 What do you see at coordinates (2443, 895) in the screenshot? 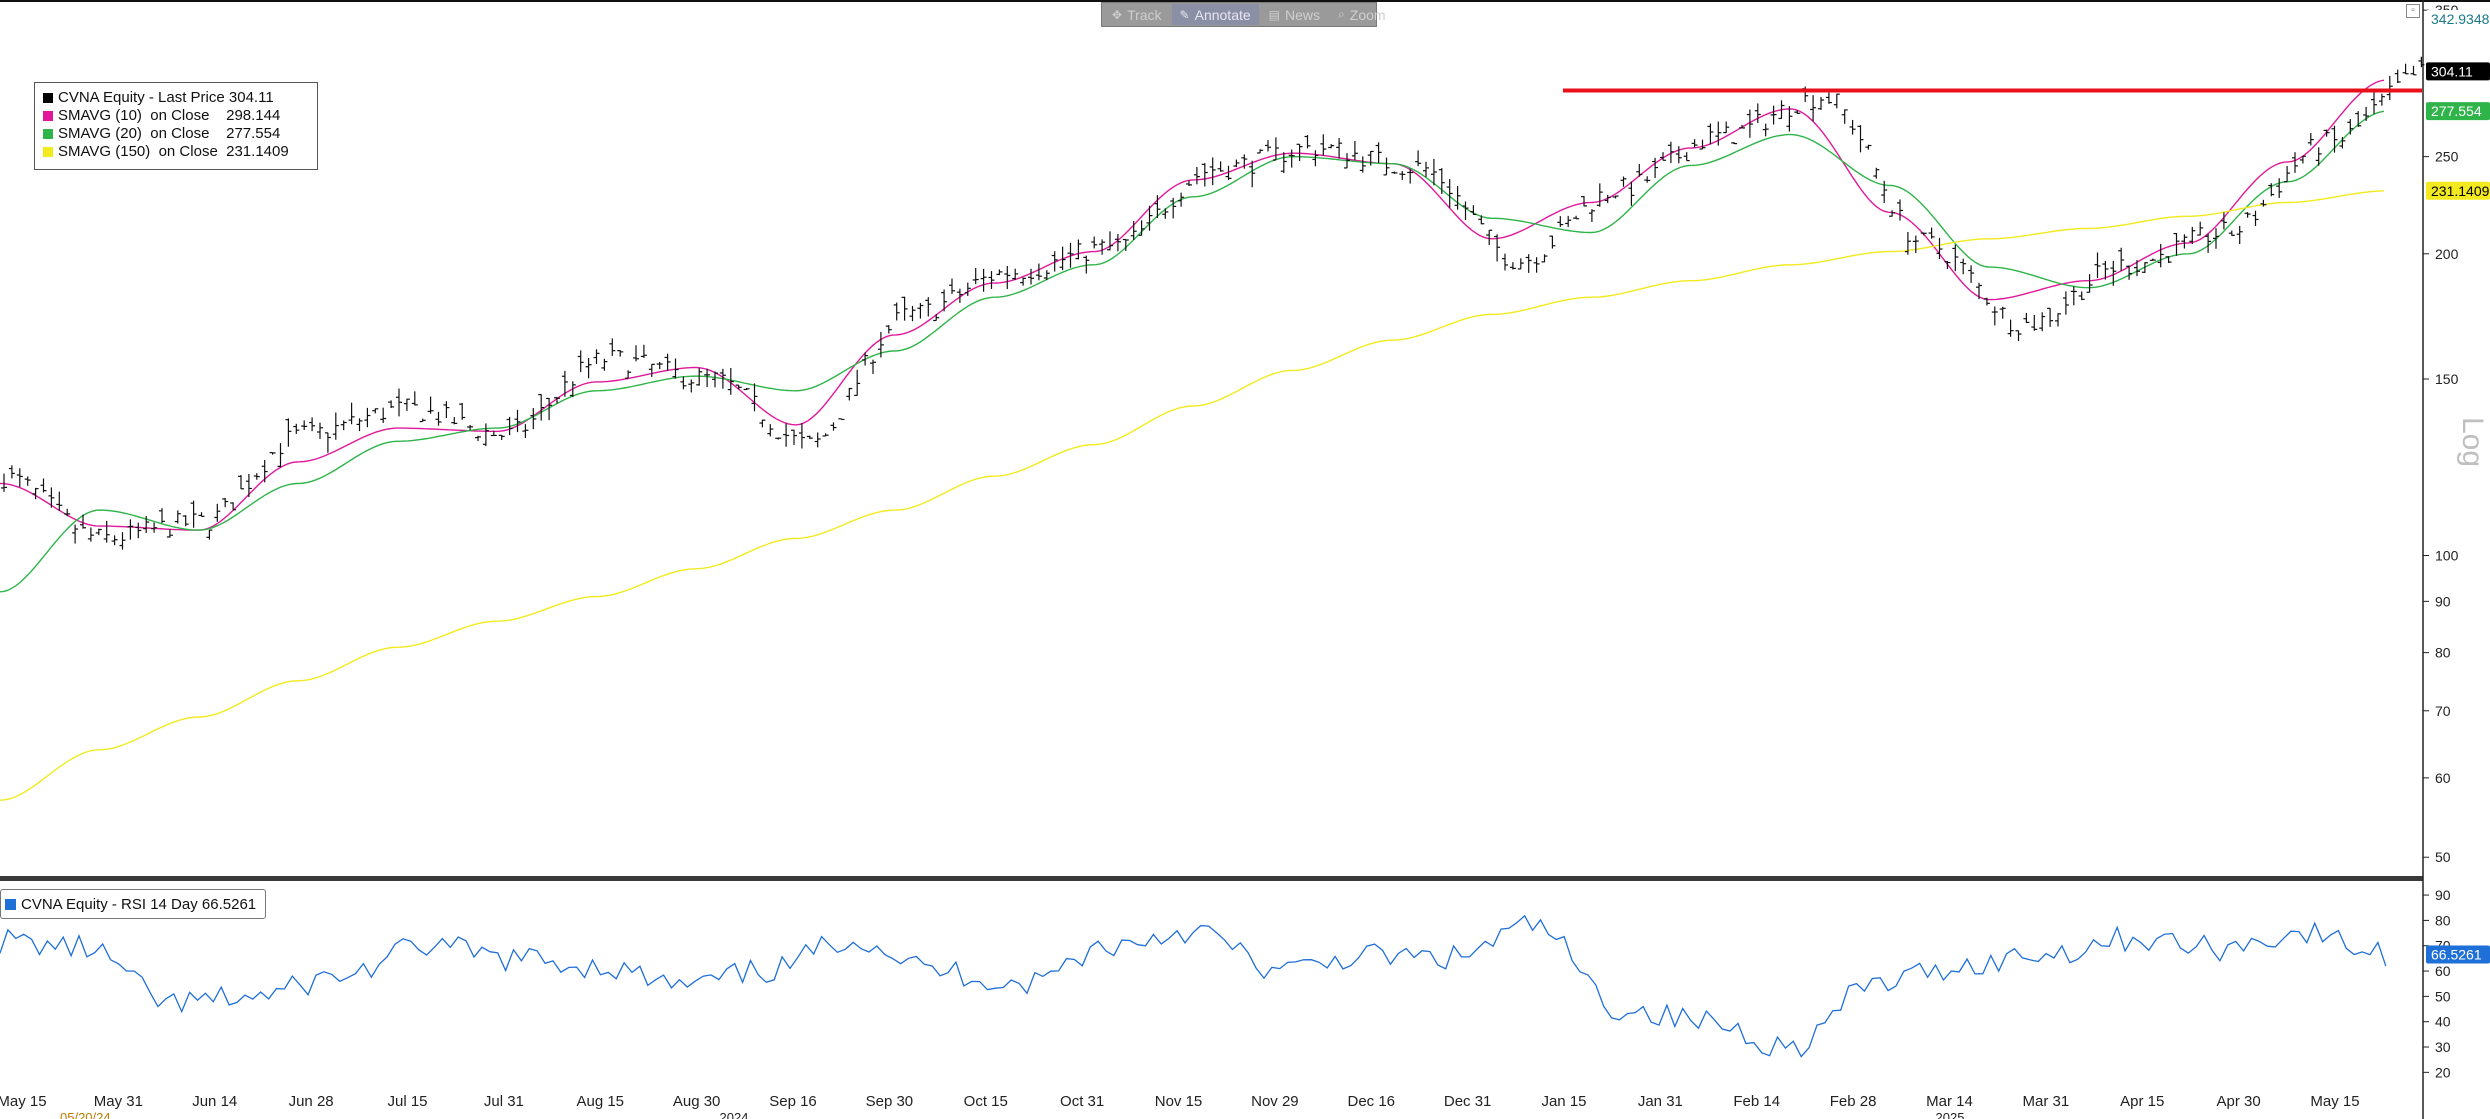
I see `rsi-axis-tick-label: 90` at bounding box center [2443, 895].